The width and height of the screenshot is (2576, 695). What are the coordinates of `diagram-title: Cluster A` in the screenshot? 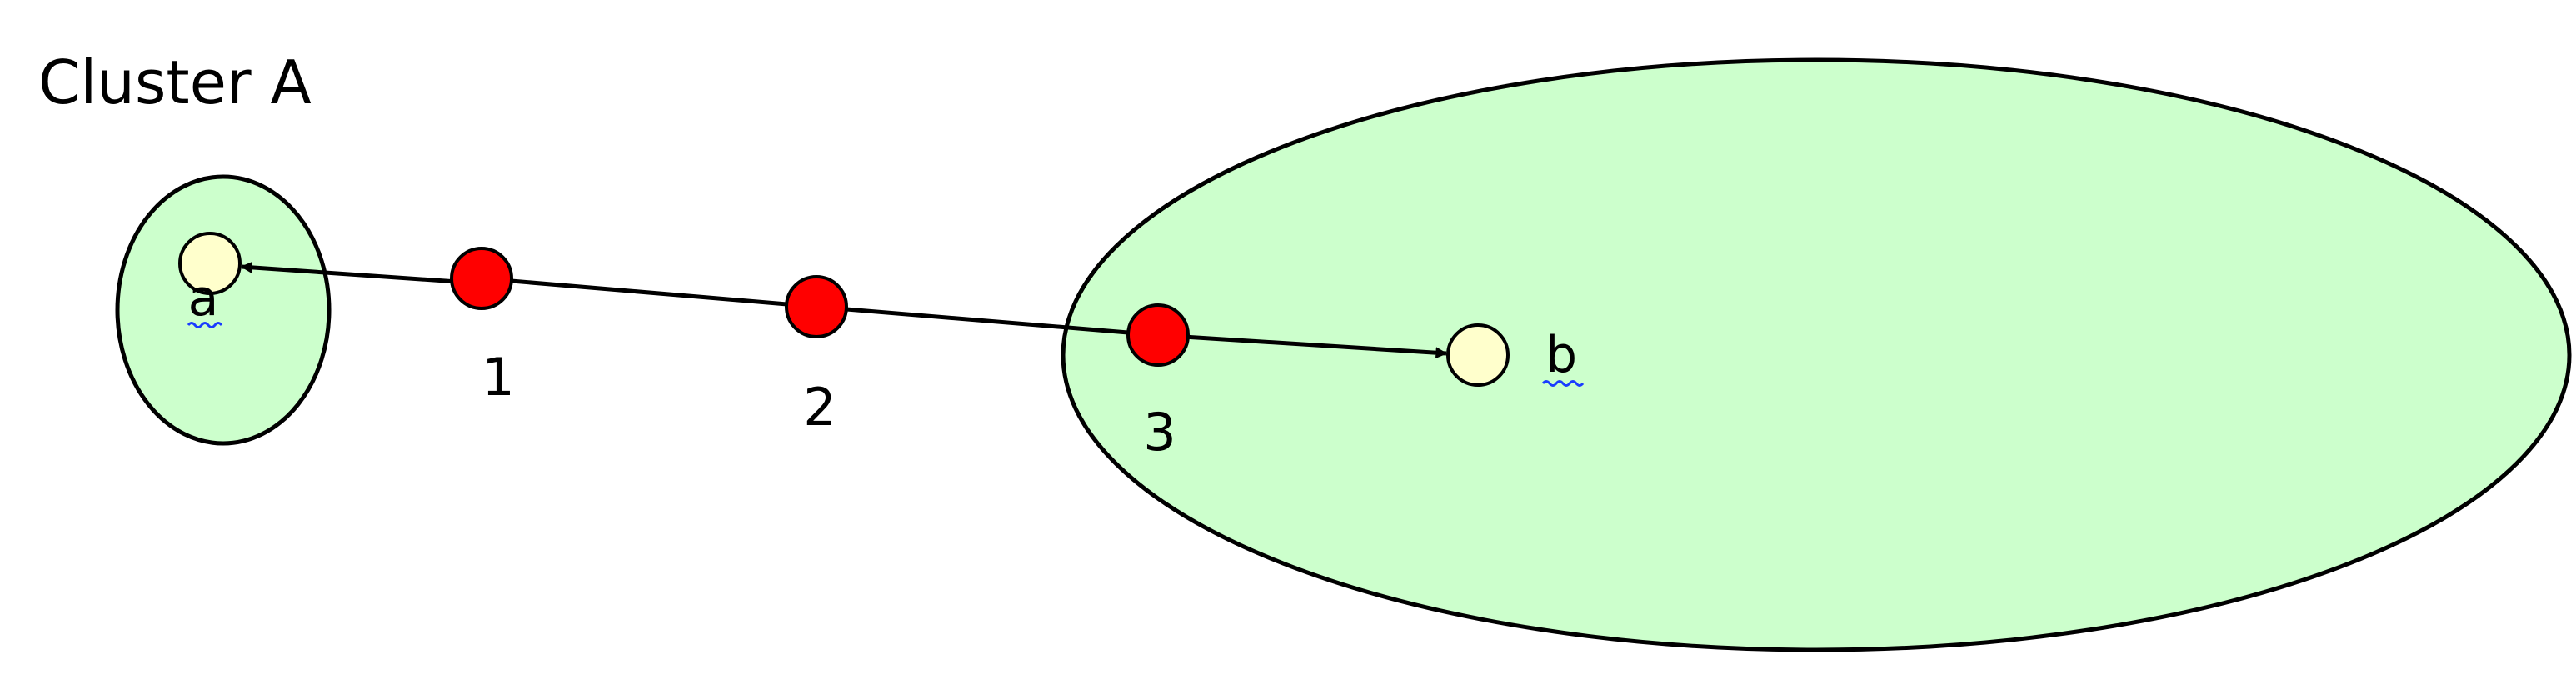 It's located at (175, 83).